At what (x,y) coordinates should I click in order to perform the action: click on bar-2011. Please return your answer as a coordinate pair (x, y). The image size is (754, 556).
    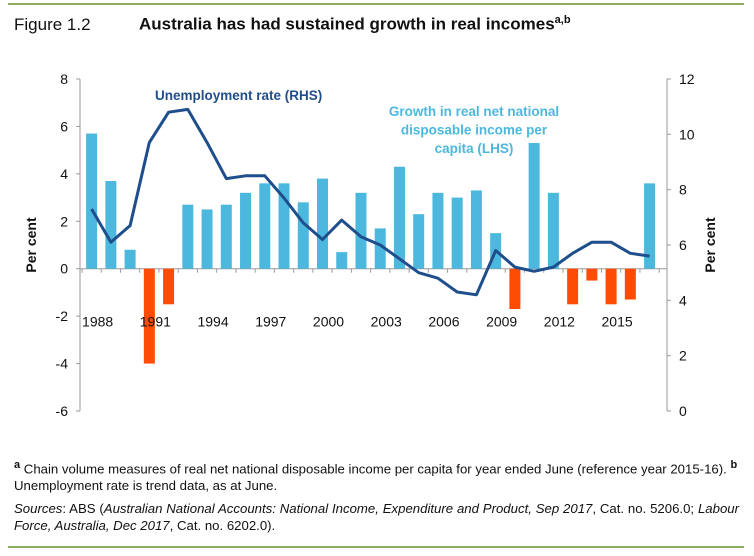
    Looking at the image, I should click on (534, 206).